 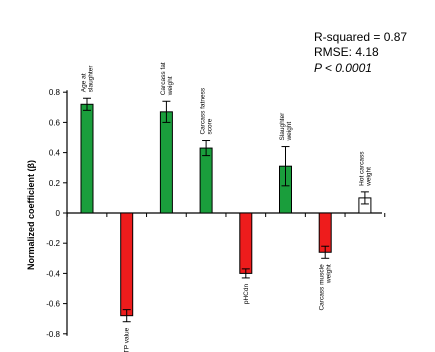 What do you see at coordinates (360, 37) in the screenshot?
I see `r-squared-annotation: R-squared = 0.87` at bounding box center [360, 37].